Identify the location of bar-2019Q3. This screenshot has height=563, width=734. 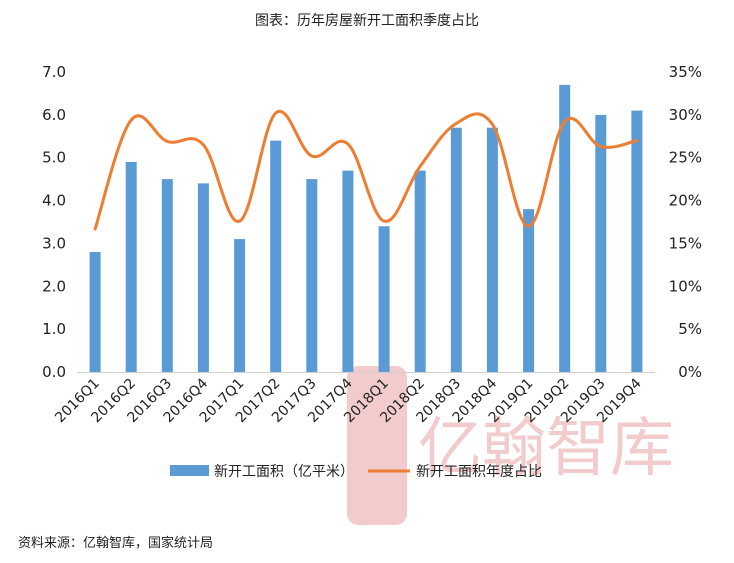
(601, 243).